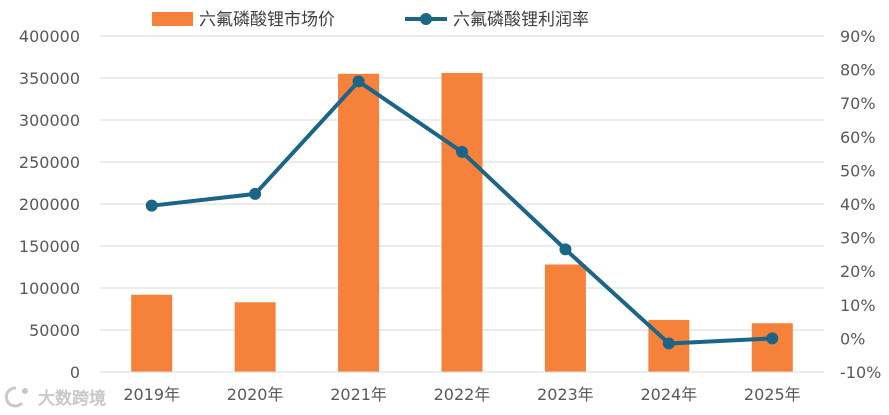 The image size is (889, 415). I want to click on line-point-2019年, so click(151, 205).